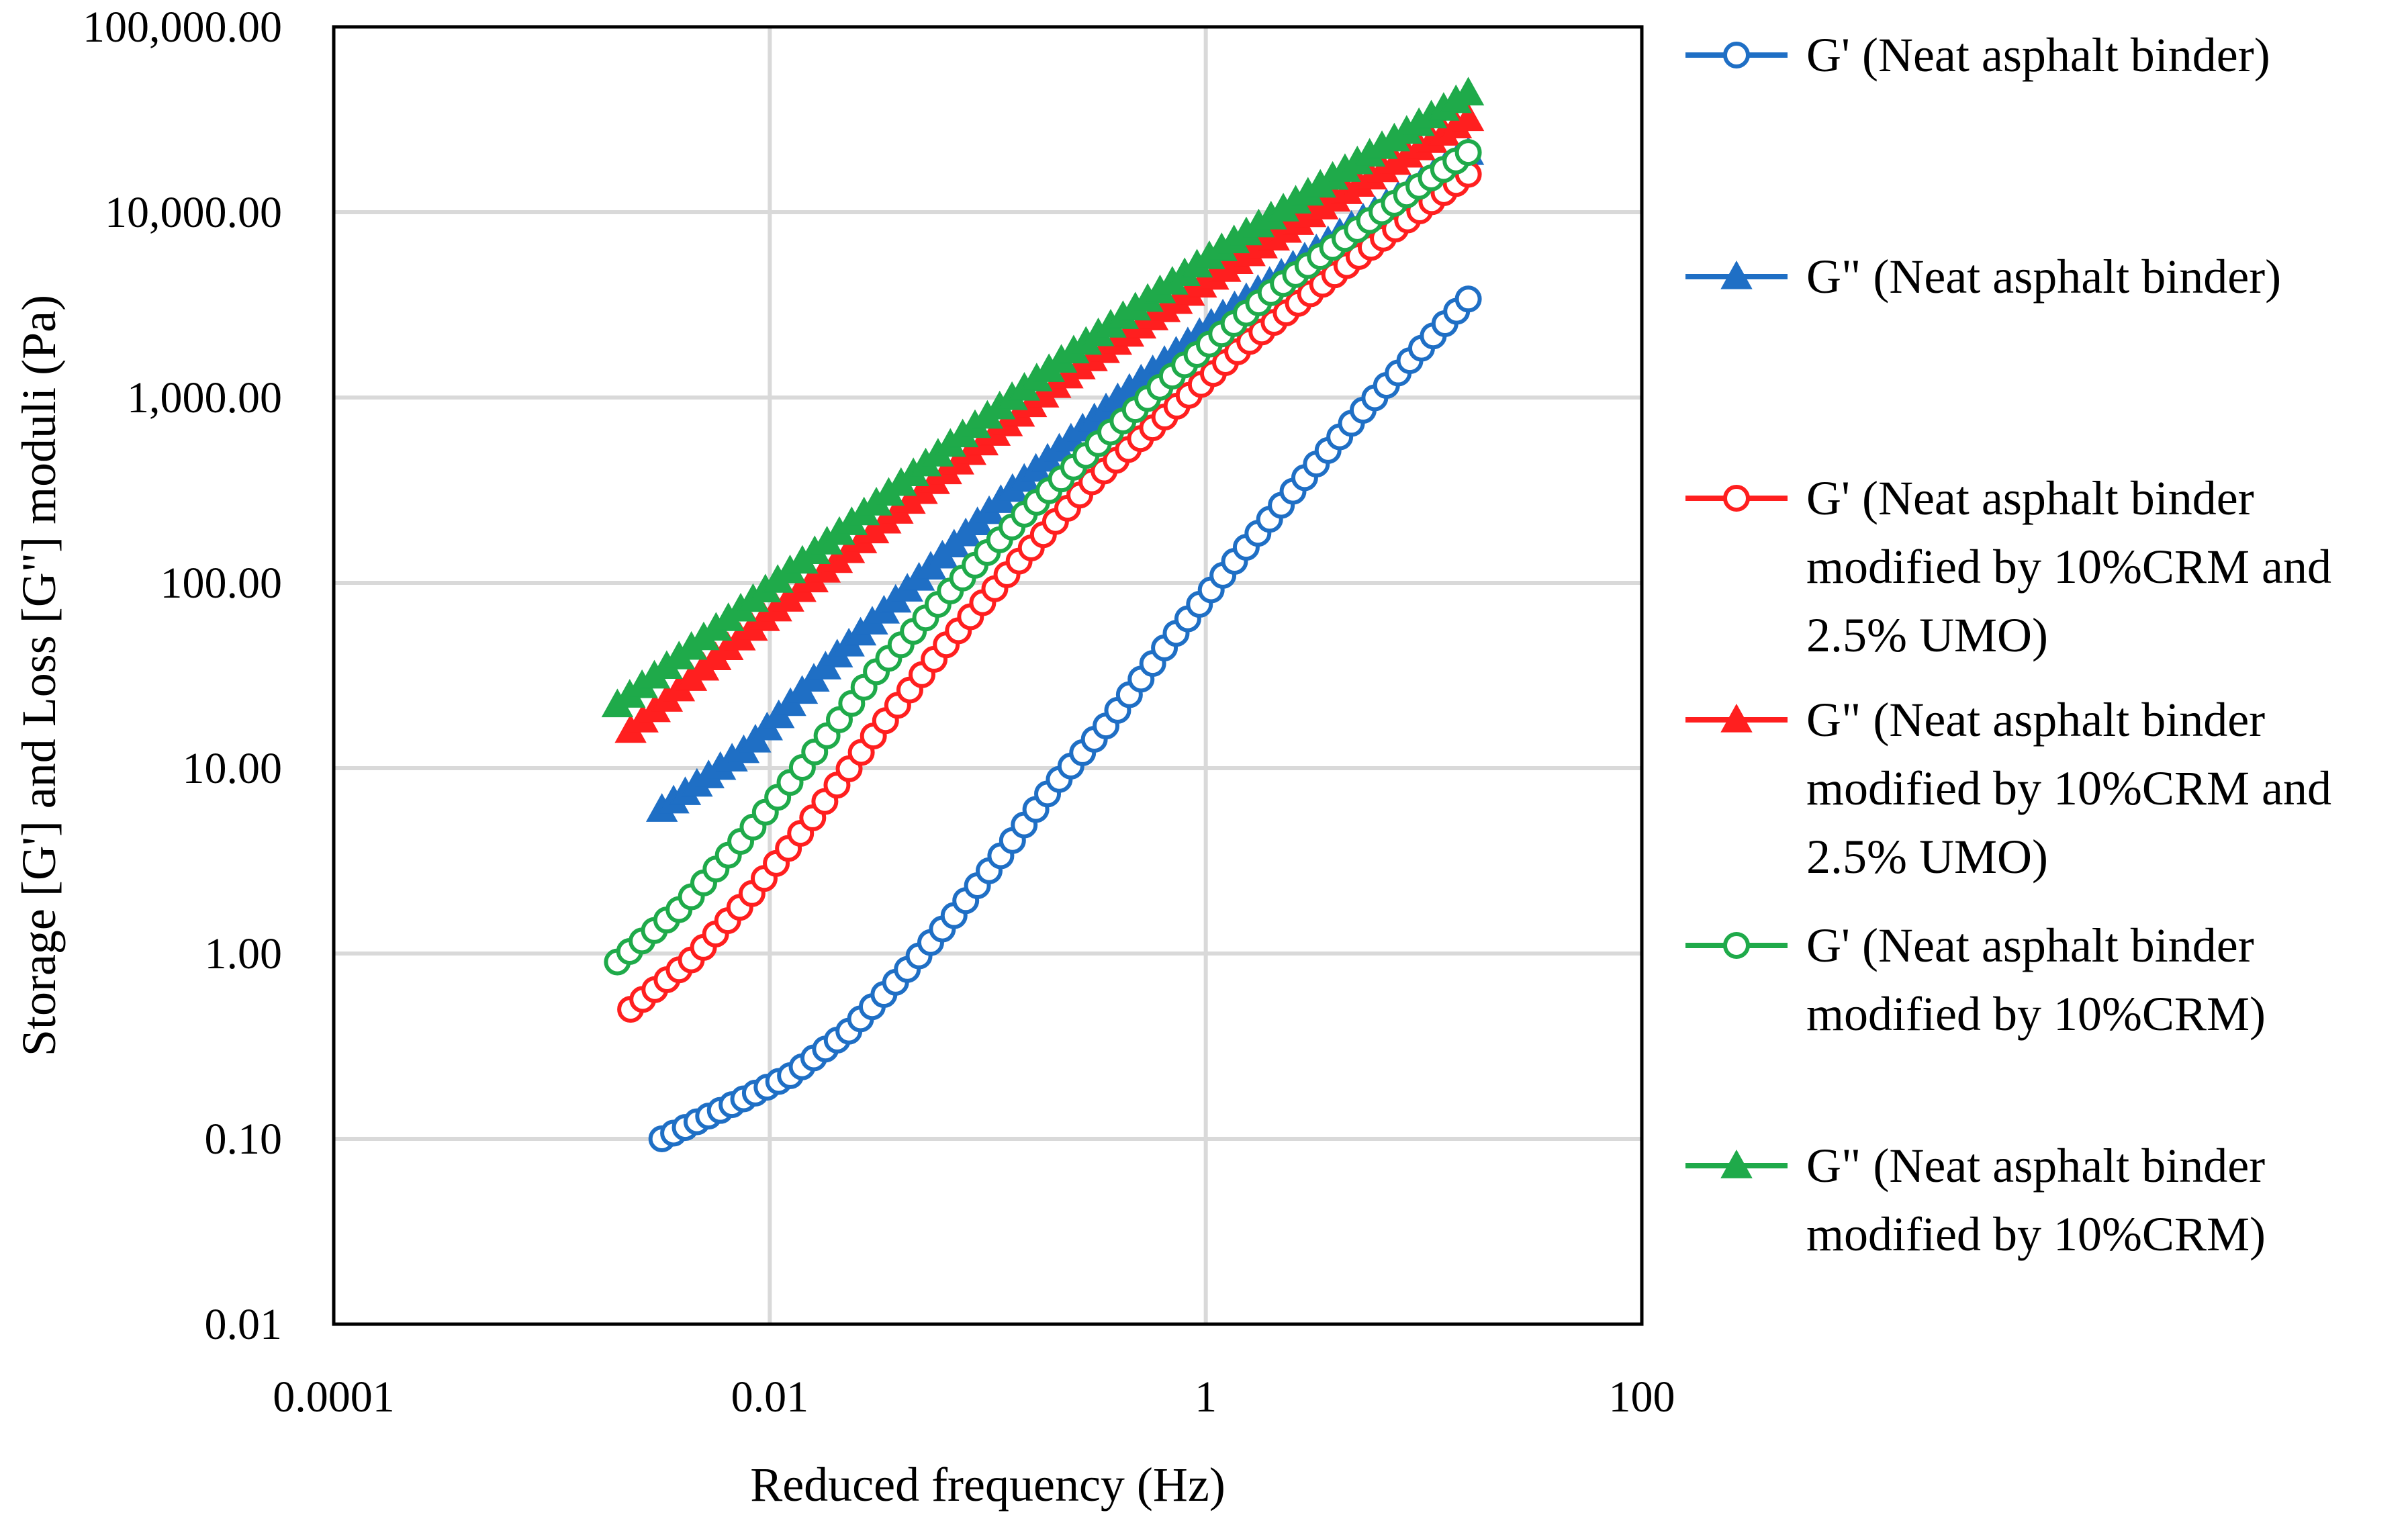  What do you see at coordinates (205, 397) in the screenshot?
I see `y-tick-label: 1,000.00` at bounding box center [205, 397].